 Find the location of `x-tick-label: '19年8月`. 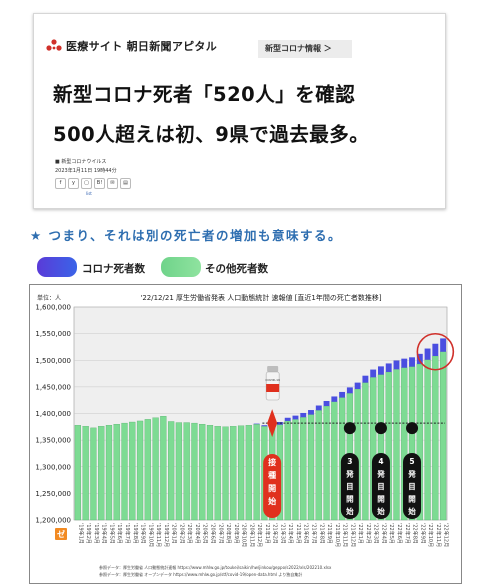

x-tick-label: '19年8月 is located at coordinates (135, 533).